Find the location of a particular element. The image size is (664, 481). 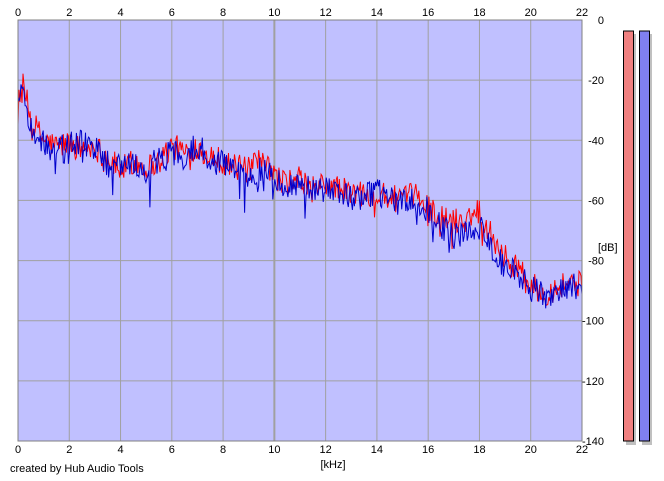

x-tick-label-top: 6 is located at coordinates (172, 13).